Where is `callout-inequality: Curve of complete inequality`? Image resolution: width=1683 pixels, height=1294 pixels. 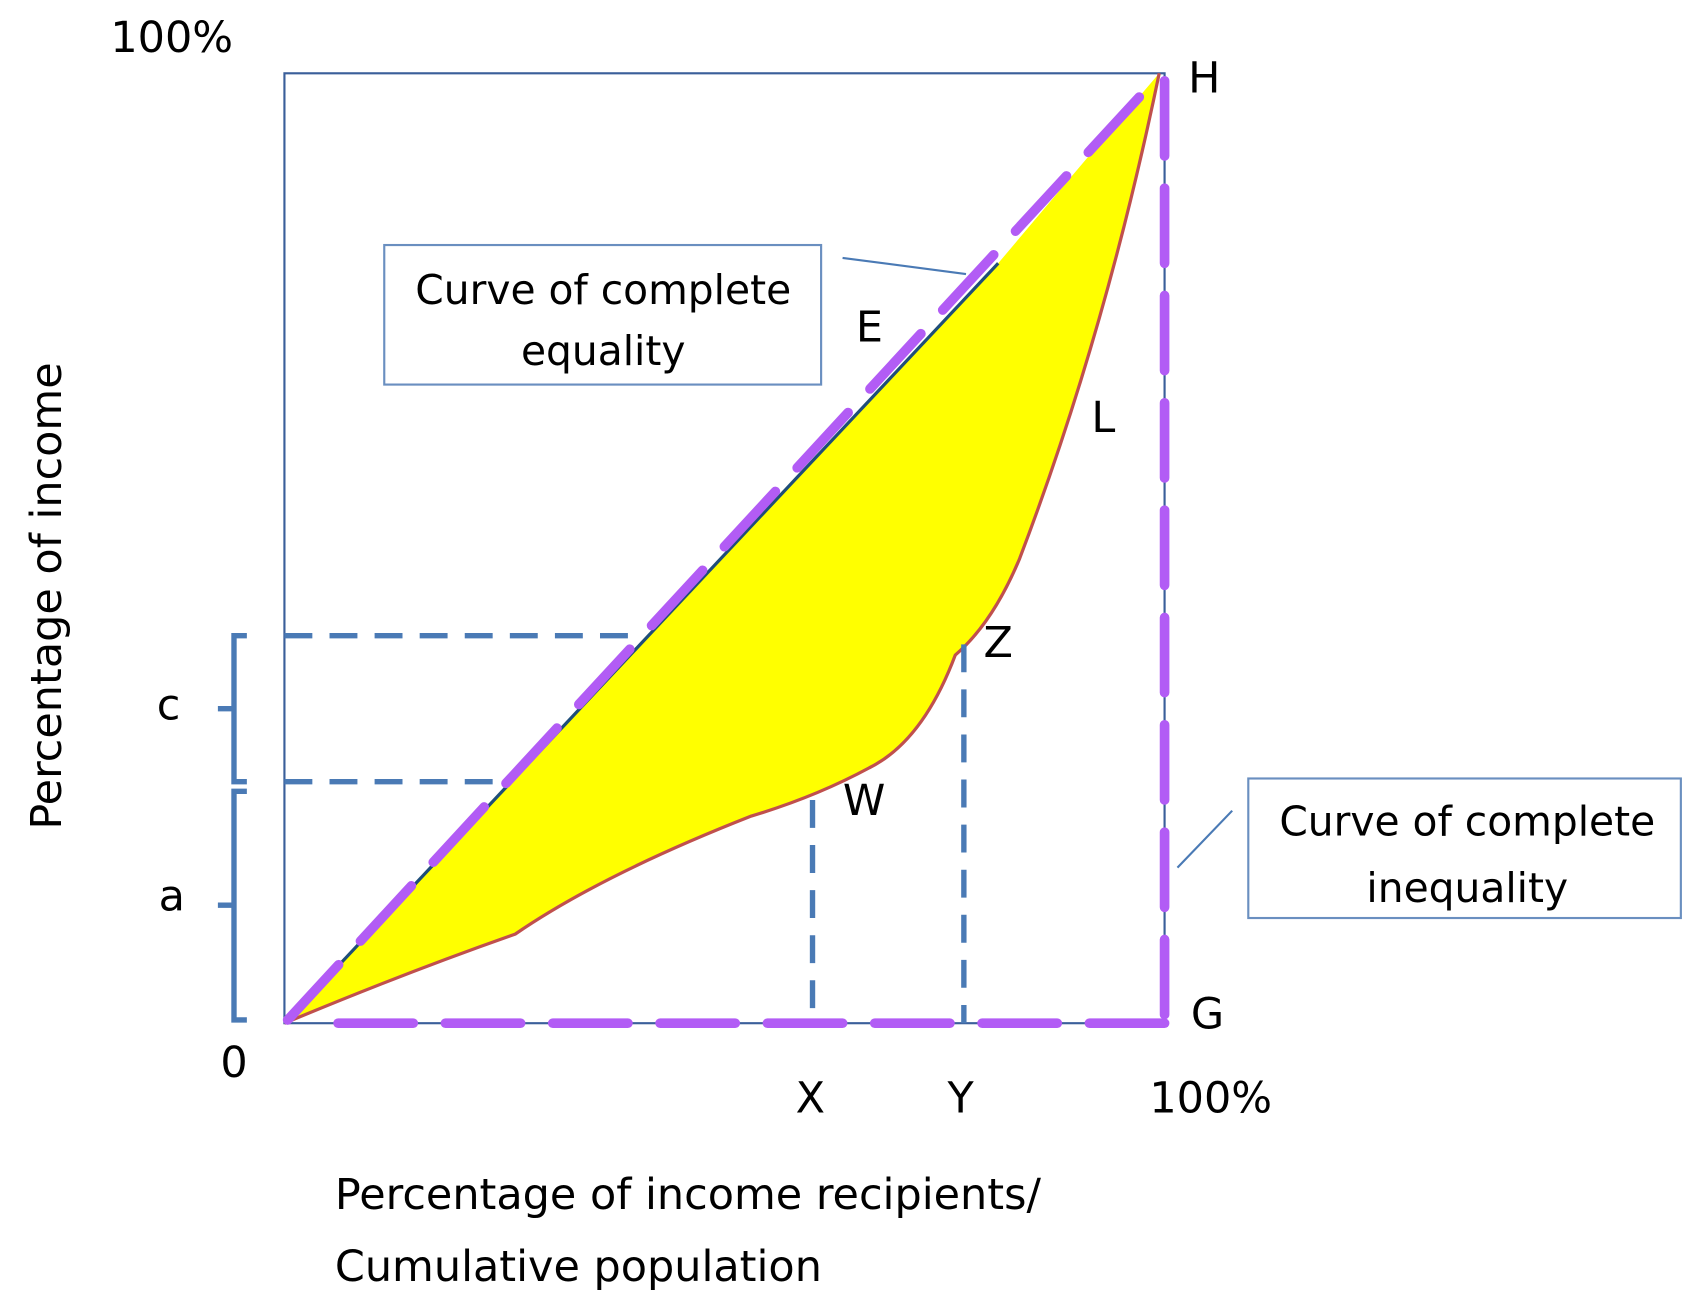
callout-inequality: Curve of complete inequality is located at coordinates (1464, 848).